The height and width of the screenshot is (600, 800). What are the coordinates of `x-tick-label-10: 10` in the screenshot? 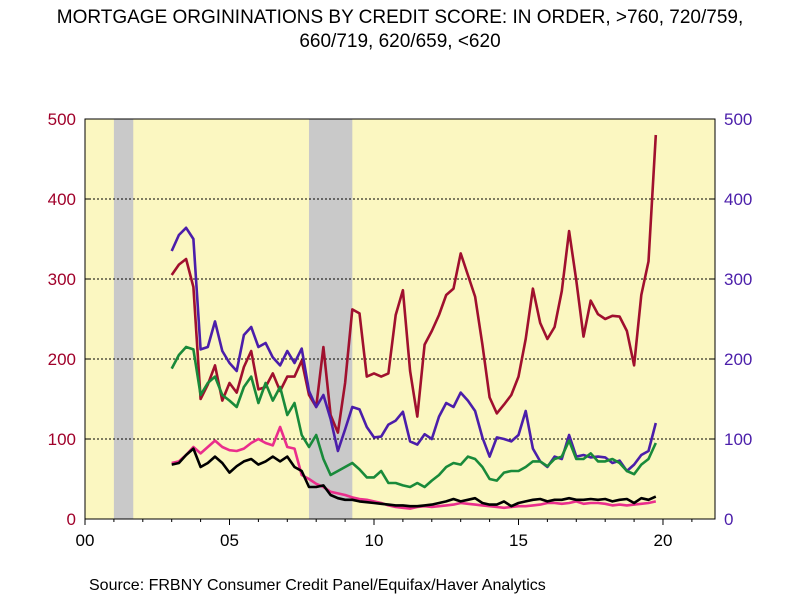 It's located at (374, 540).